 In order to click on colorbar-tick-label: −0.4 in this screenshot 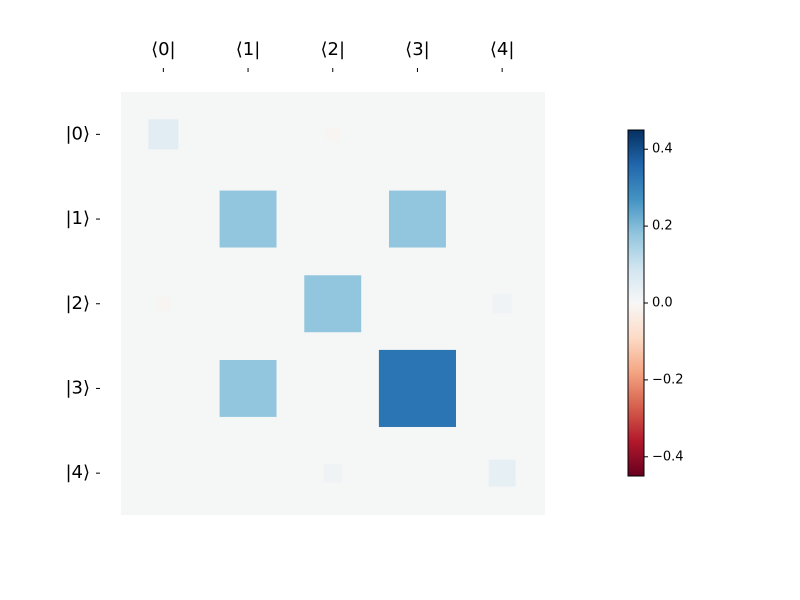, I will do `click(668, 456)`.